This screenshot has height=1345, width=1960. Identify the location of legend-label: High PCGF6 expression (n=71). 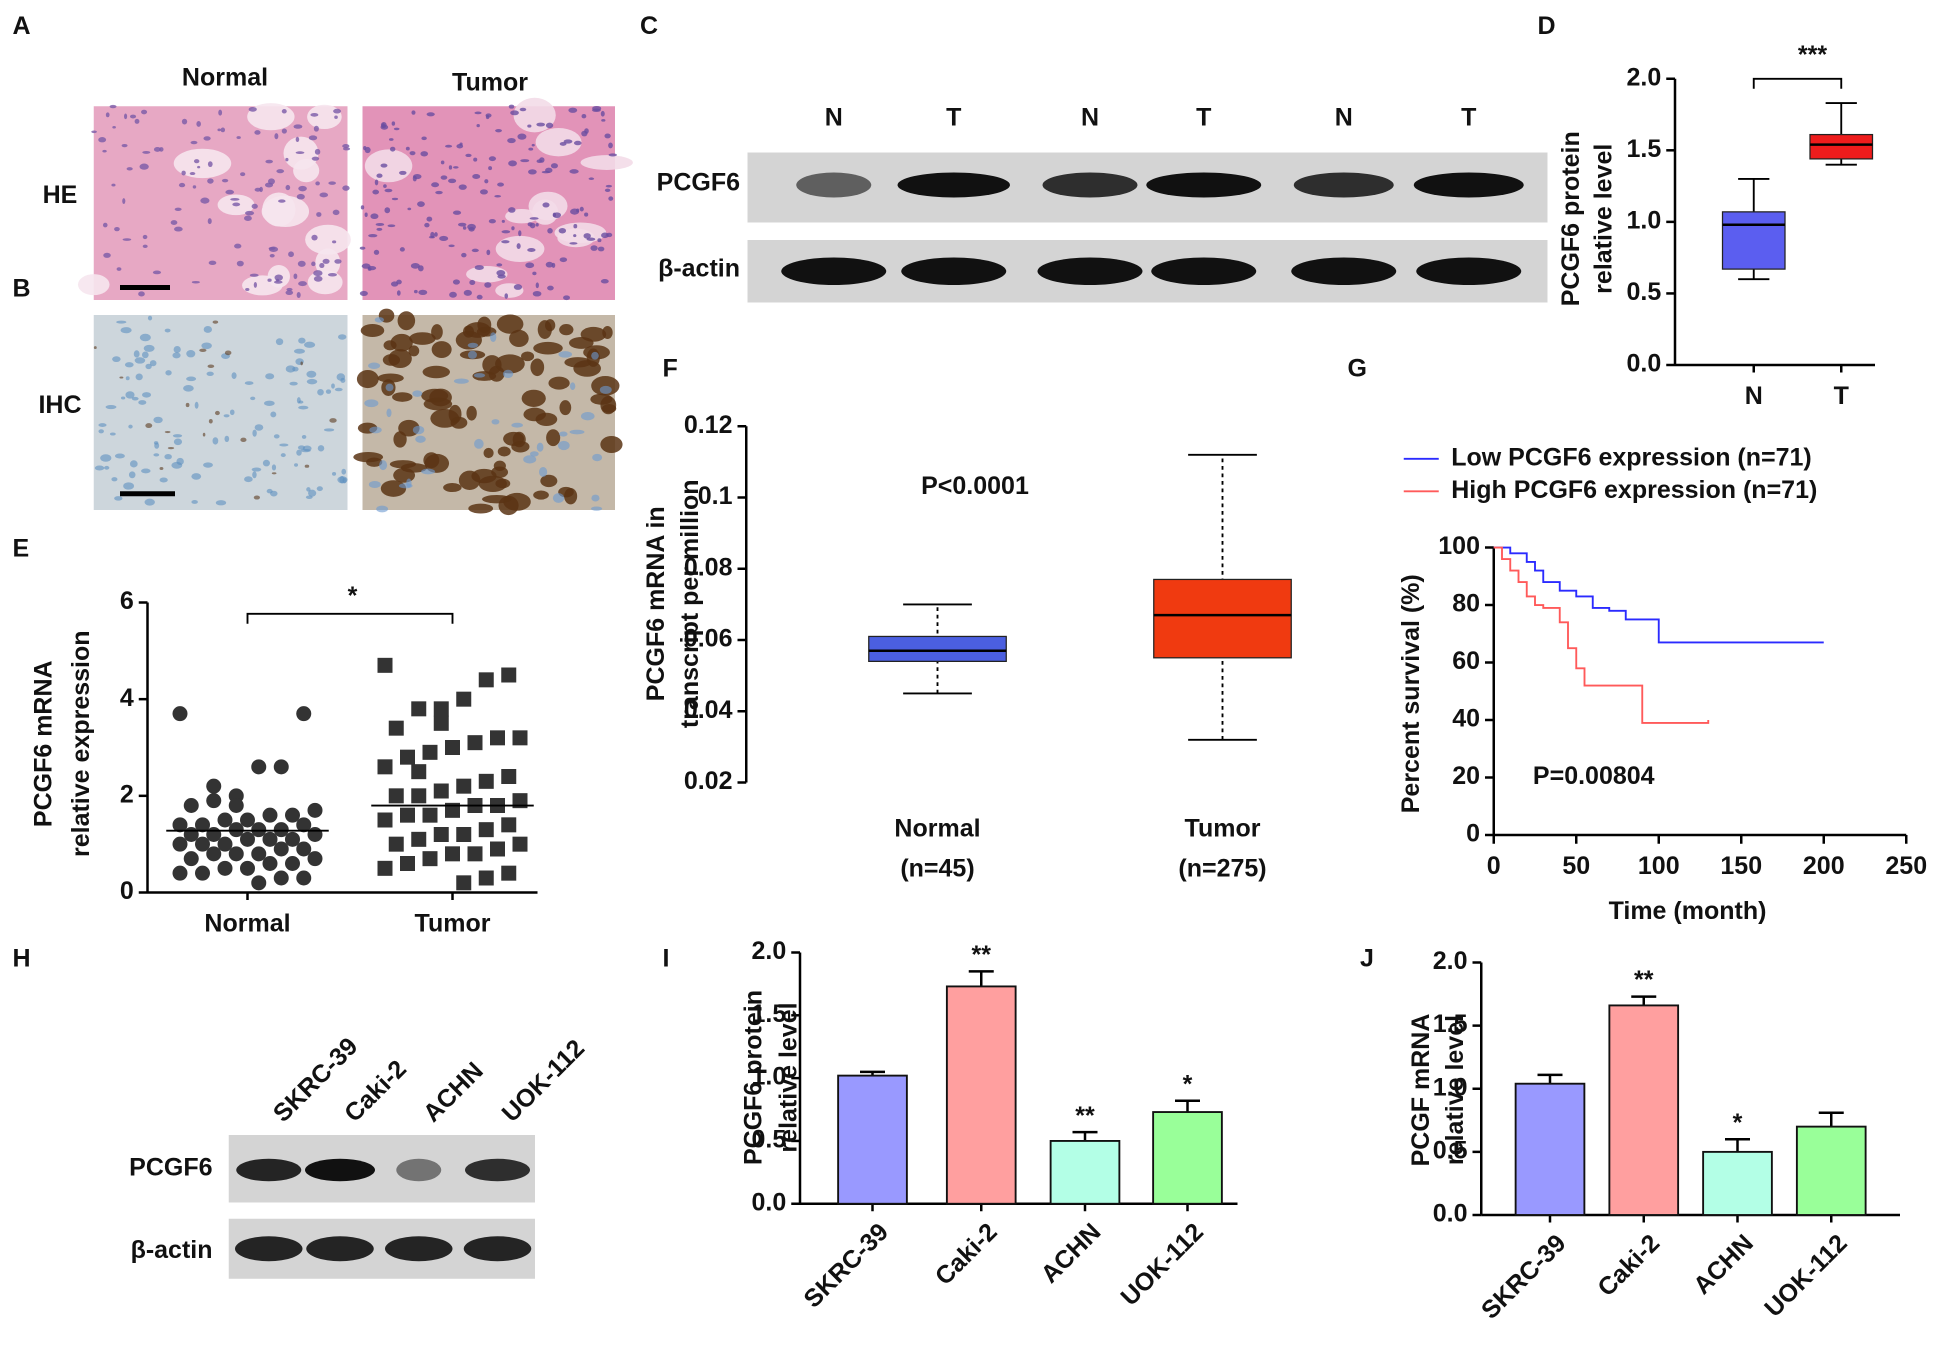
(1634, 490).